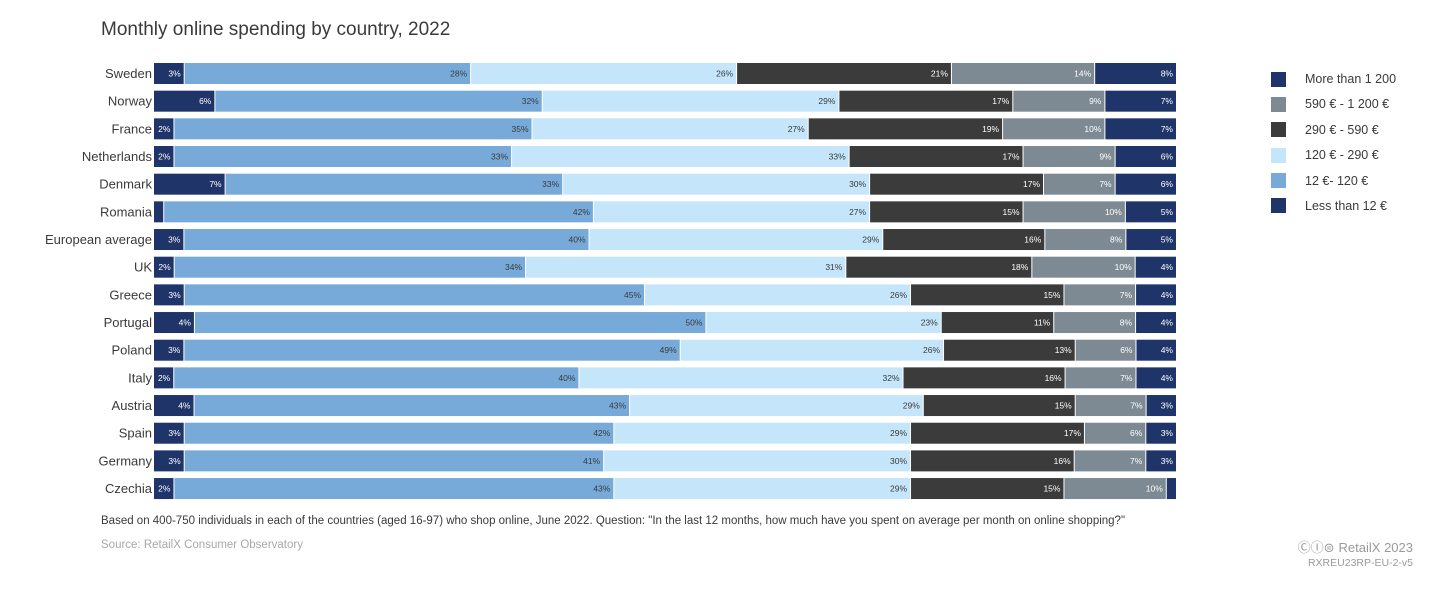  Describe the element at coordinates (1000, 101) in the screenshot. I see `data-label: 17%` at that location.